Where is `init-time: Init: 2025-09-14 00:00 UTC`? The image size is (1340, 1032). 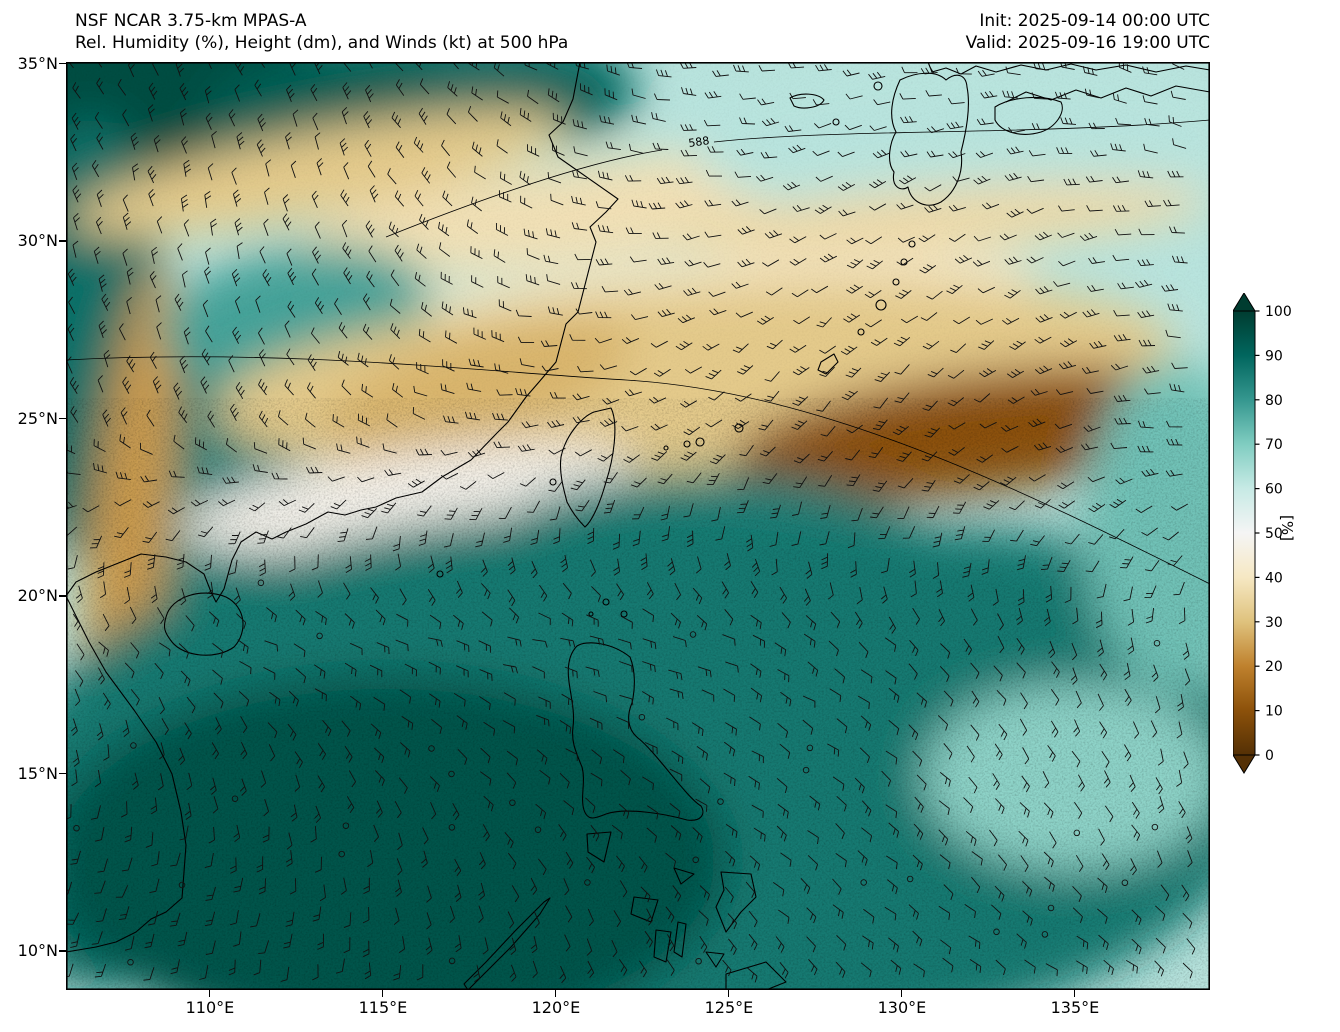
init-time: Init: 2025-09-14 00:00 UTC is located at coordinates (1094, 21).